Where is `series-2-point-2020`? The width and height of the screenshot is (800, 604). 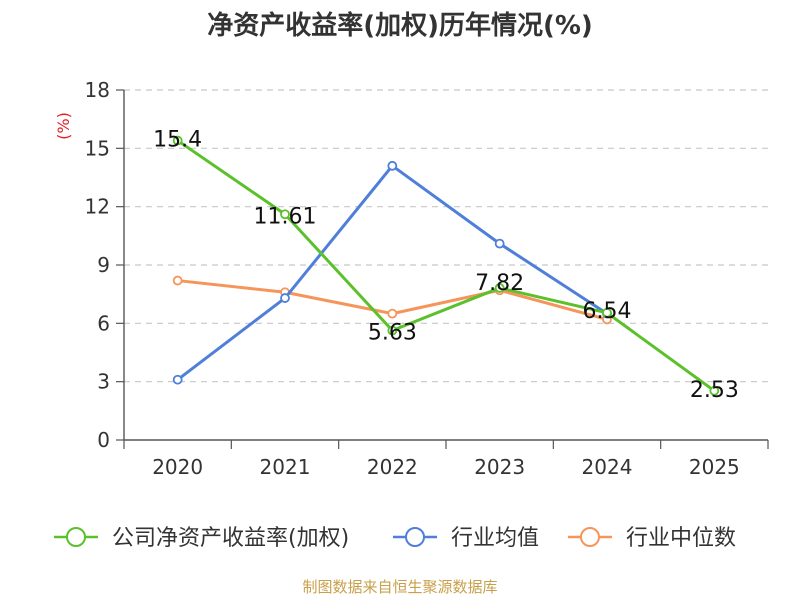 series-2-point-2020 is located at coordinates (177, 280).